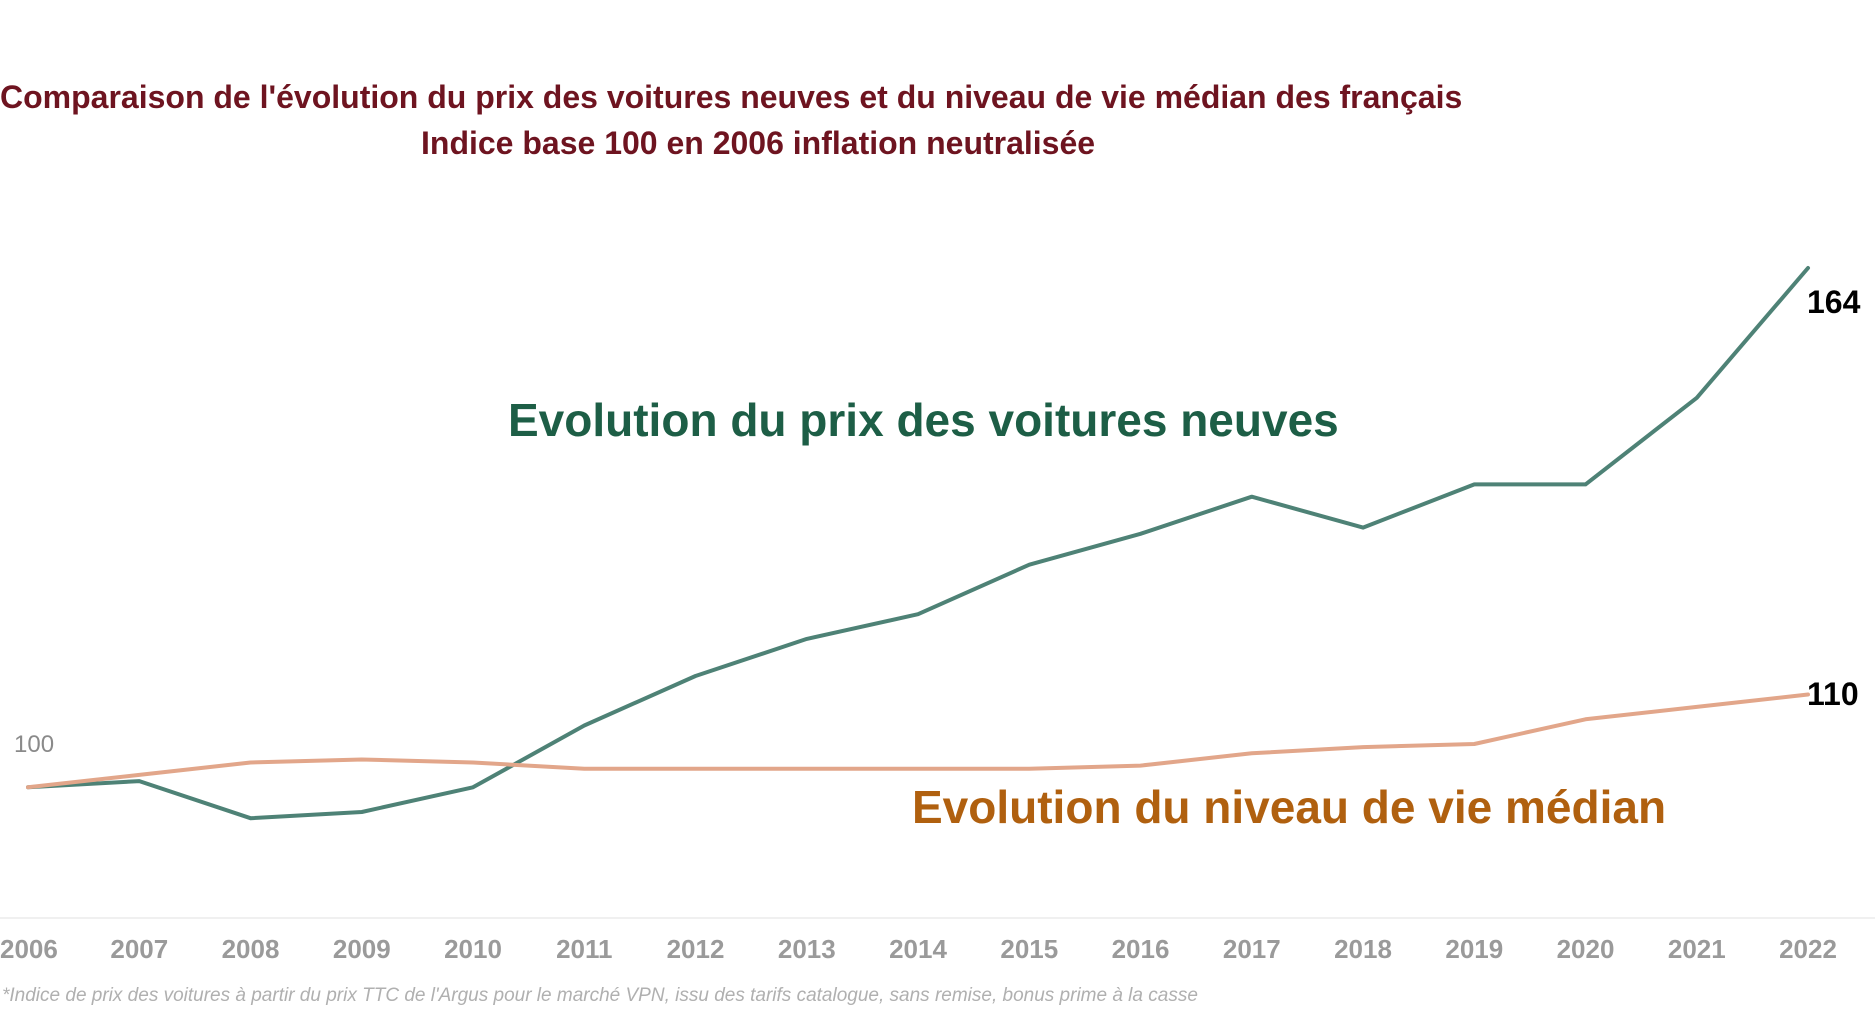 The height and width of the screenshot is (1031, 1875). I want to click on x-tick-label-2006: 2006, so click(29, 949).